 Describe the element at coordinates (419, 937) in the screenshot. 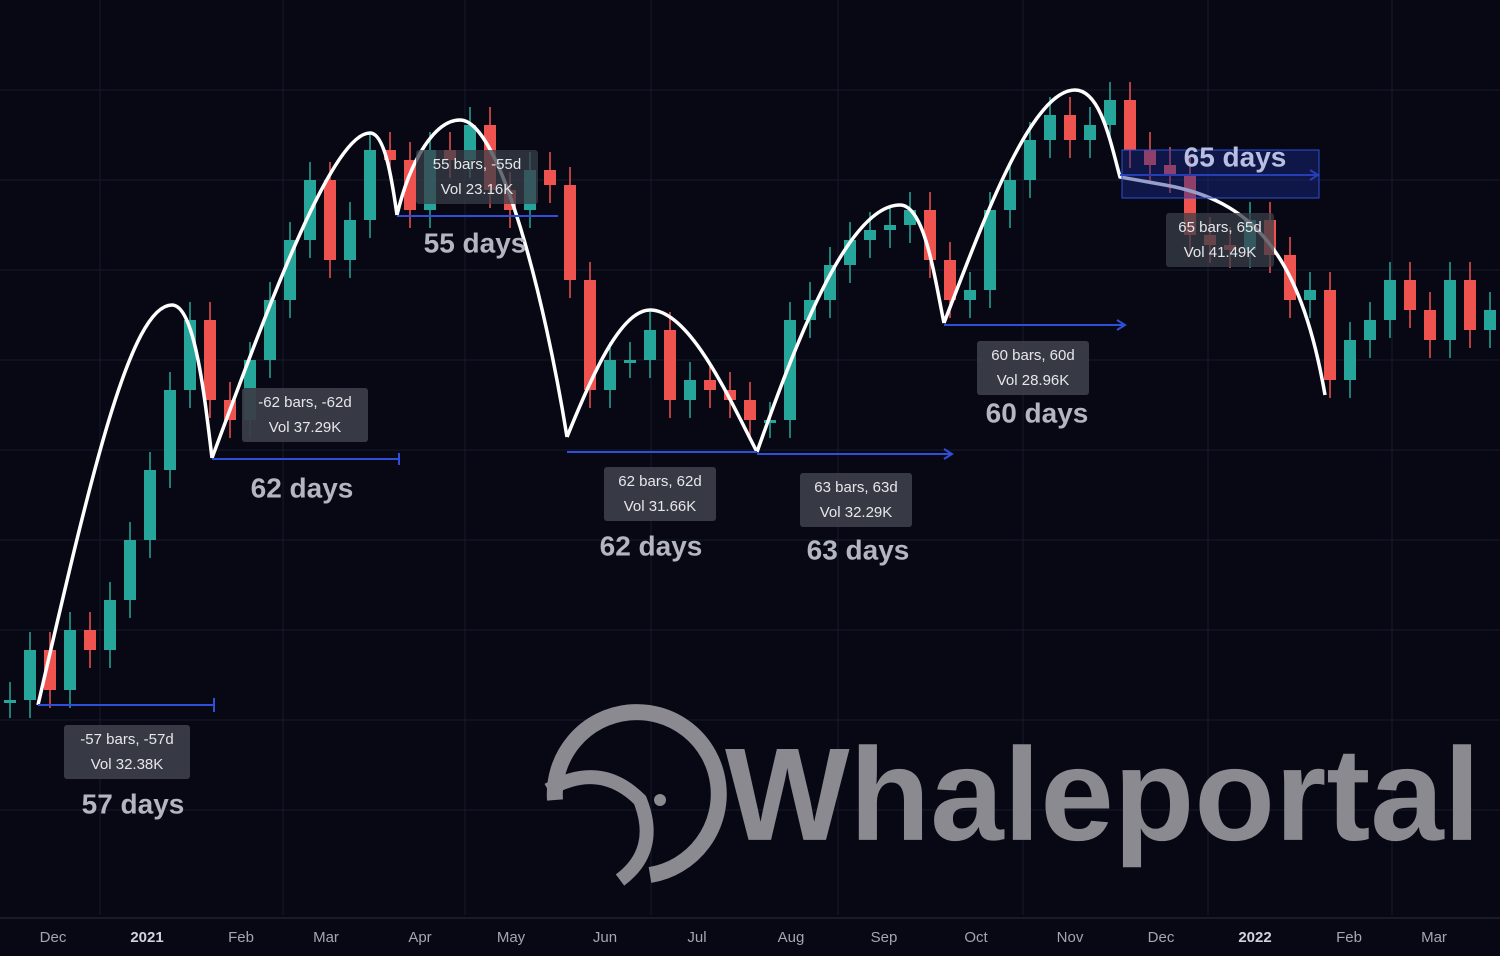

I see `x-tick-label: Apr` at that location.